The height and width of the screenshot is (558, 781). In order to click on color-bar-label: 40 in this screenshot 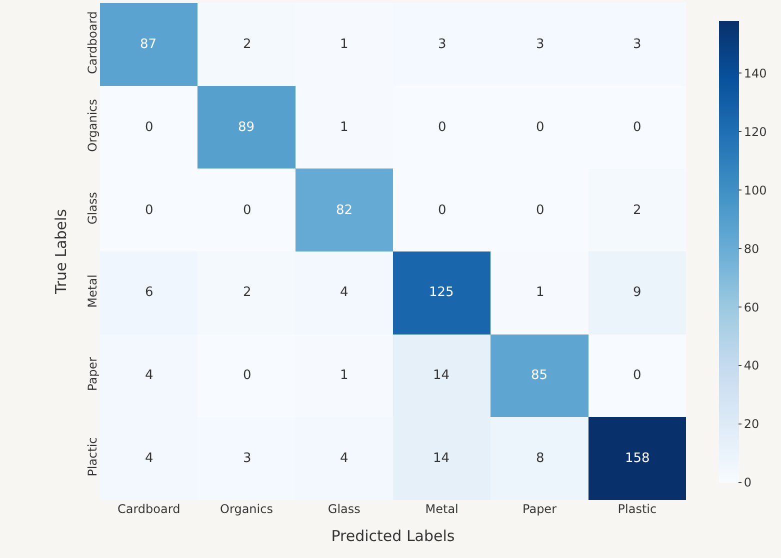, I will do `click(752, 365)`.